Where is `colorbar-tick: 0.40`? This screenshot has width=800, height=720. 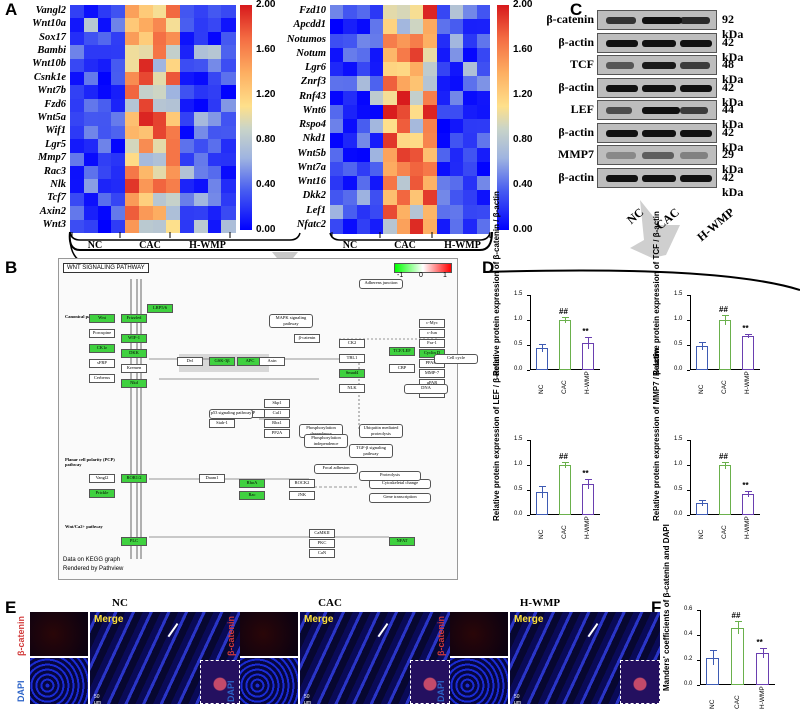 colorbar-tick: 0.40 is located at coordinates (523, 184).